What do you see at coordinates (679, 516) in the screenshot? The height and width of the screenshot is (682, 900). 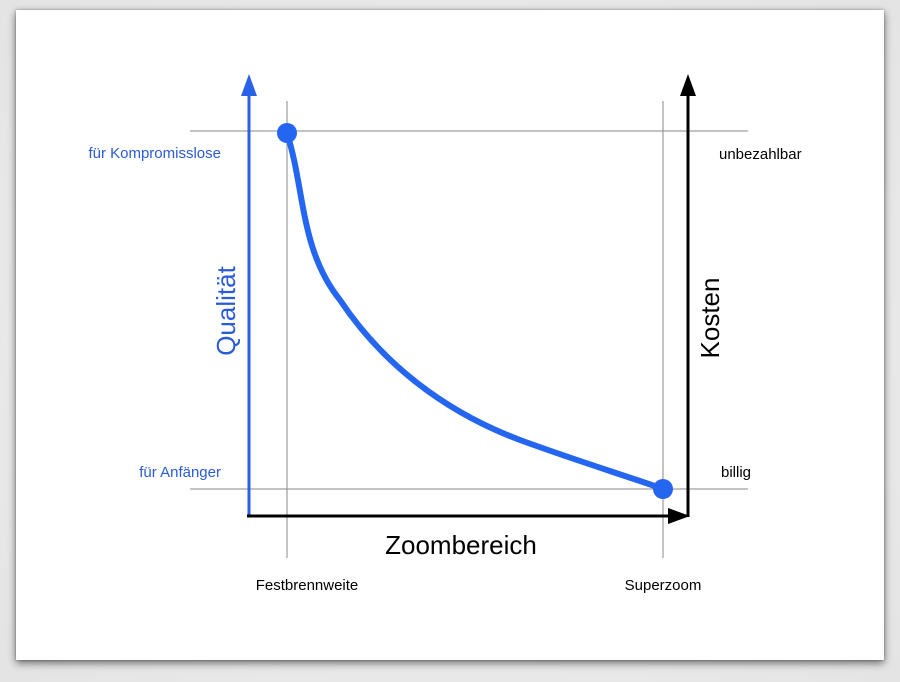 I see `bottom-axis-arrow` at bounding box center [679, 516].